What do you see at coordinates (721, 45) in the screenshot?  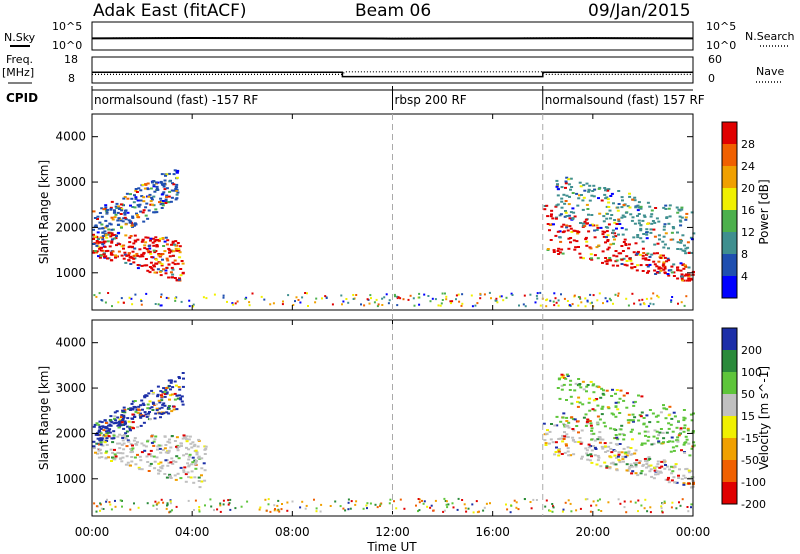 I see `noise-axis-right-bottom: 10^0` at bounding box center [721, 45].